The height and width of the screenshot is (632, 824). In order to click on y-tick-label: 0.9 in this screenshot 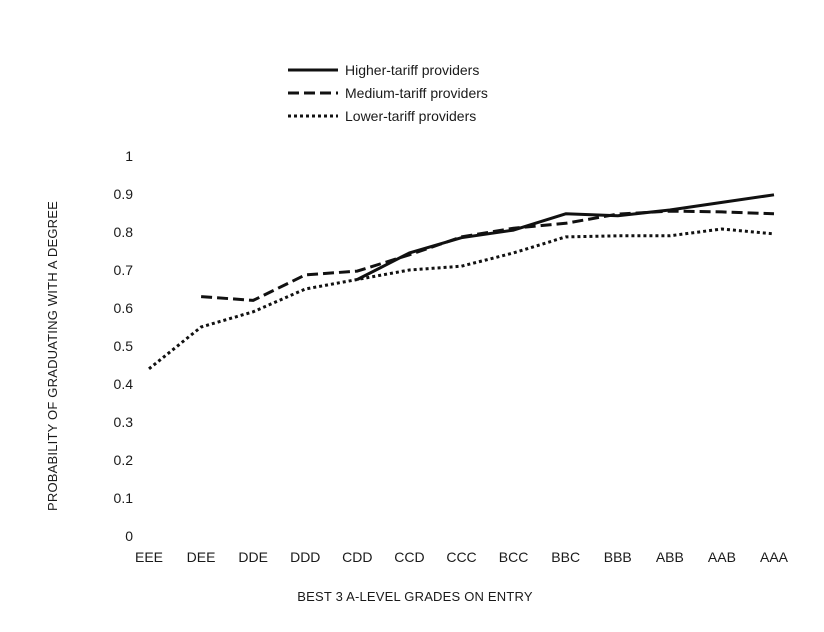, I will do `click(124, 194)`.